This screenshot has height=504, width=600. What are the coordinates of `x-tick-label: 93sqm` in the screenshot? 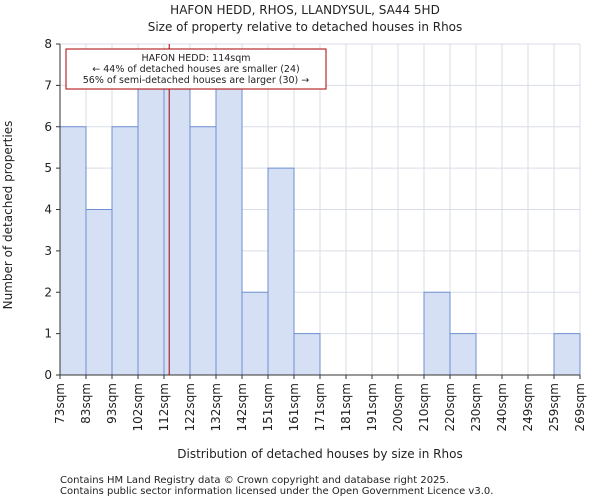 It's located at (112, 403).